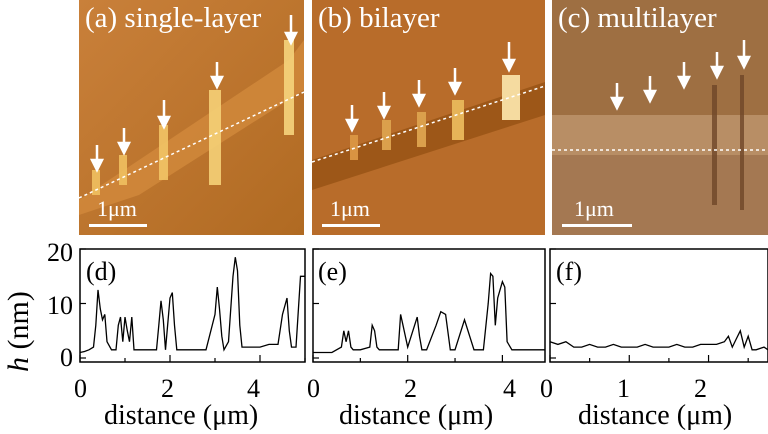 Image resolution: width=768 pixels, height=434 pixels. Describe the element at coordinates (509, 388) in the screenshot. I see `x-tick-e-4: 4` at that location.